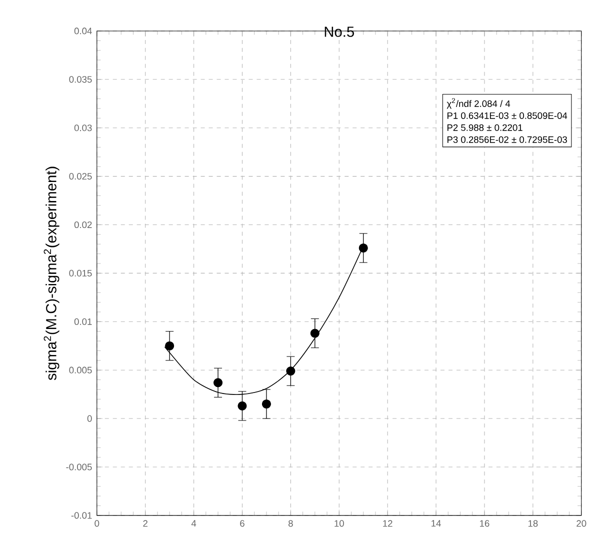  What do you see at coordinates (339, 31) in the screenshot?
I see `chart-title: No.5` at bounding box center [339, 31].